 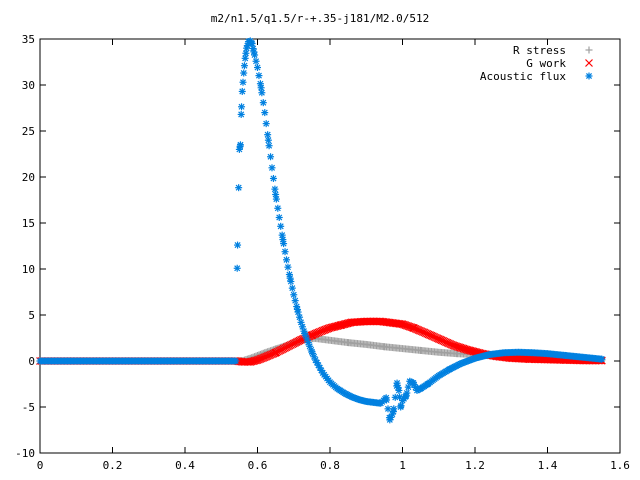 What do you see at coordinates (523, 76) in the screenshot?
I see `legend-label: Acoustic flux` at bounding box center [523, 76].